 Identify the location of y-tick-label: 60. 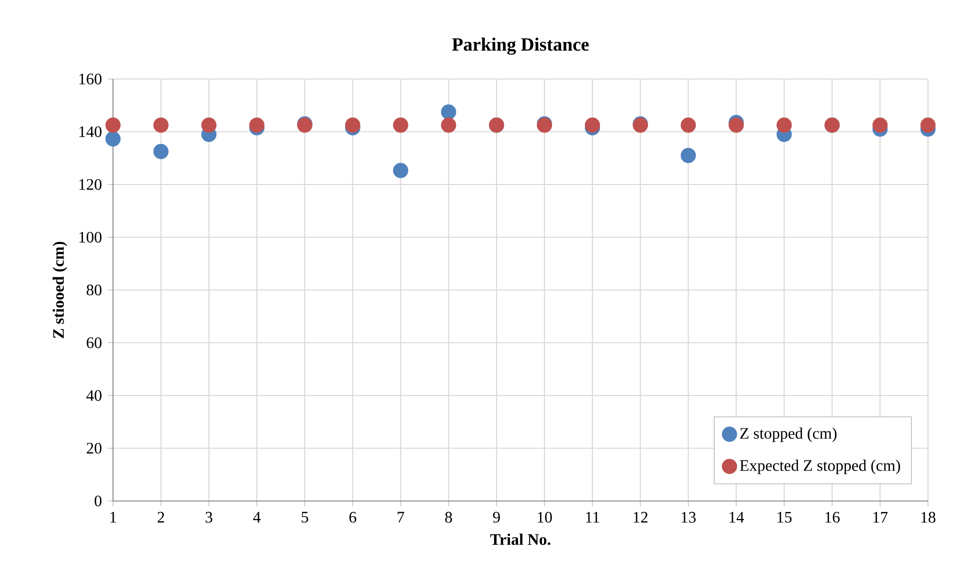
(94, 342).